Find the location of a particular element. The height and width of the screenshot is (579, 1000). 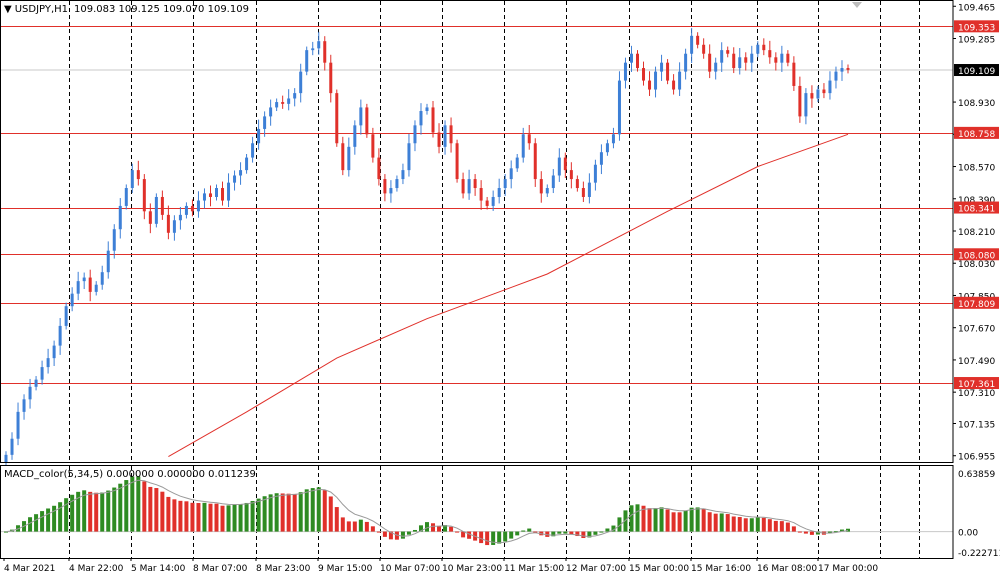

dropdown-triangle-icon: ▼ is located at coordinates (8, 9).